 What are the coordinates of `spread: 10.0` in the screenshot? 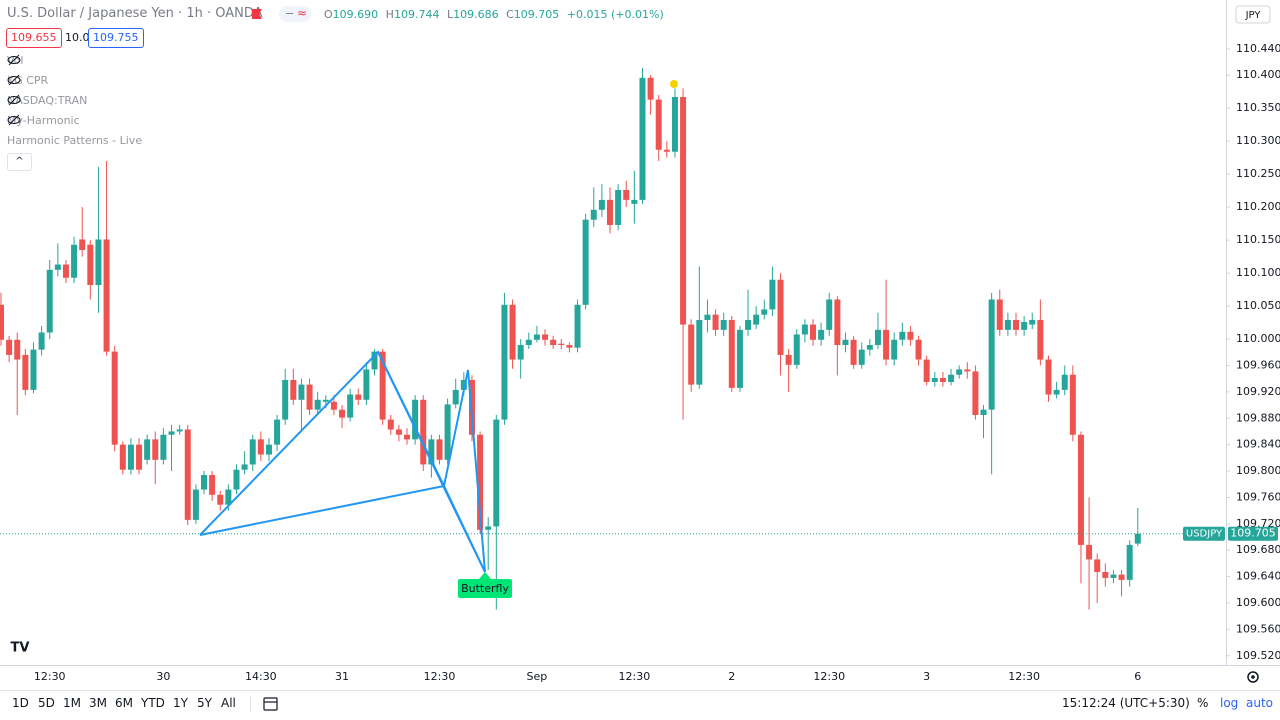 It's located at (77, 37).